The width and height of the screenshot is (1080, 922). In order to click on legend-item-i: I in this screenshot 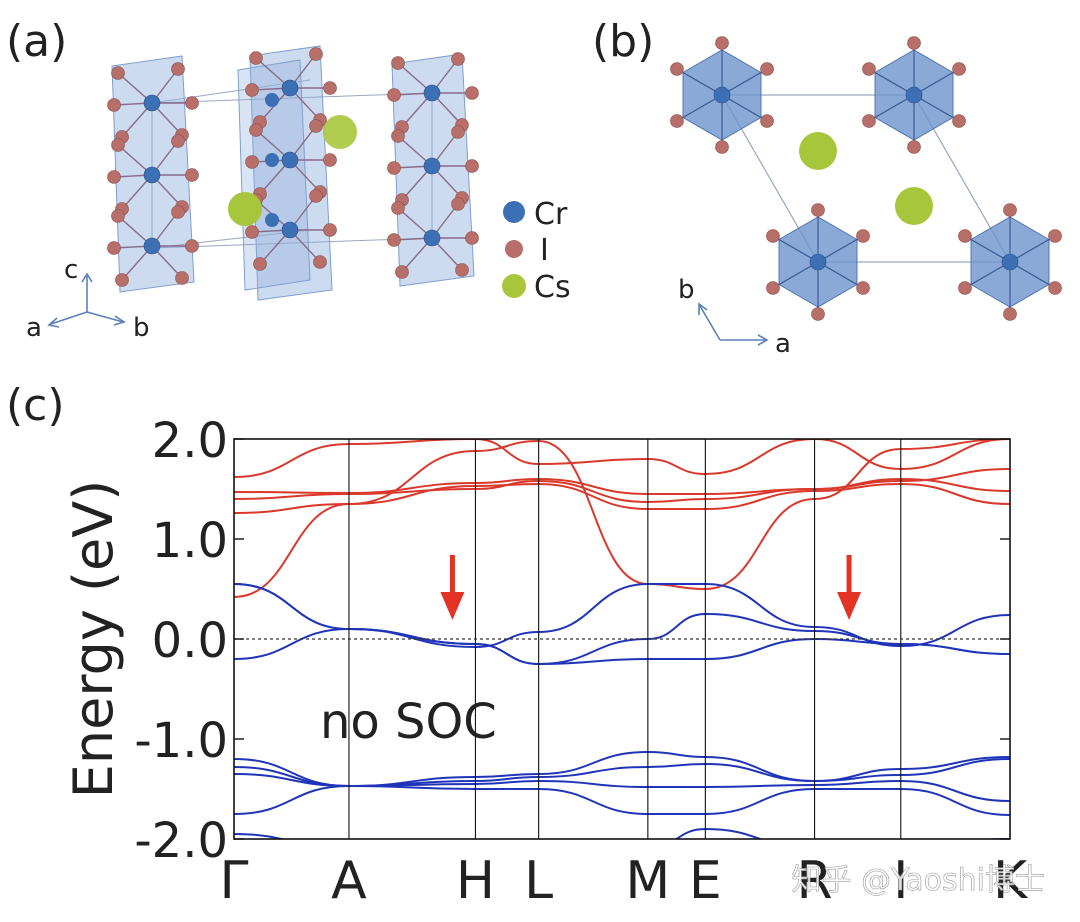, I will do `click(527, 250)`.